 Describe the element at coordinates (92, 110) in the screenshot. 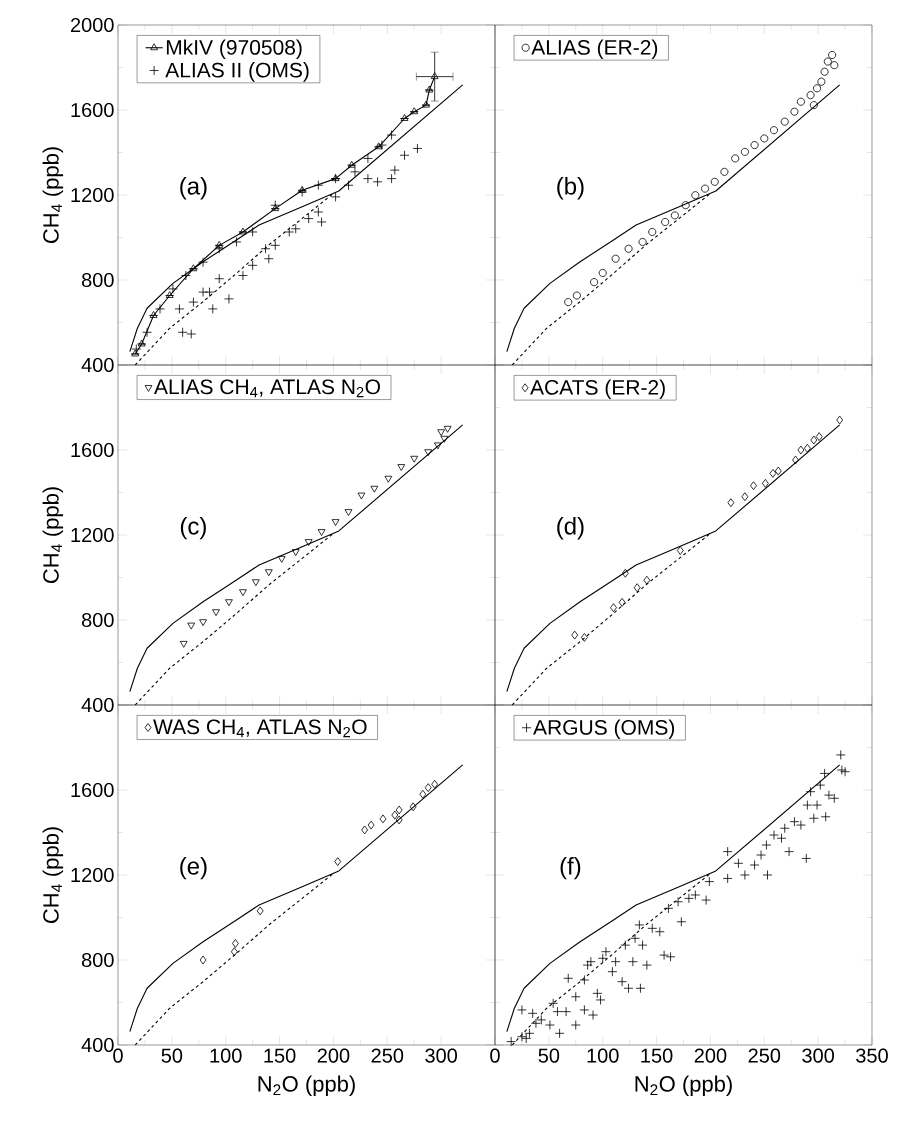

I see `y-tick-label: 1600` at that location.